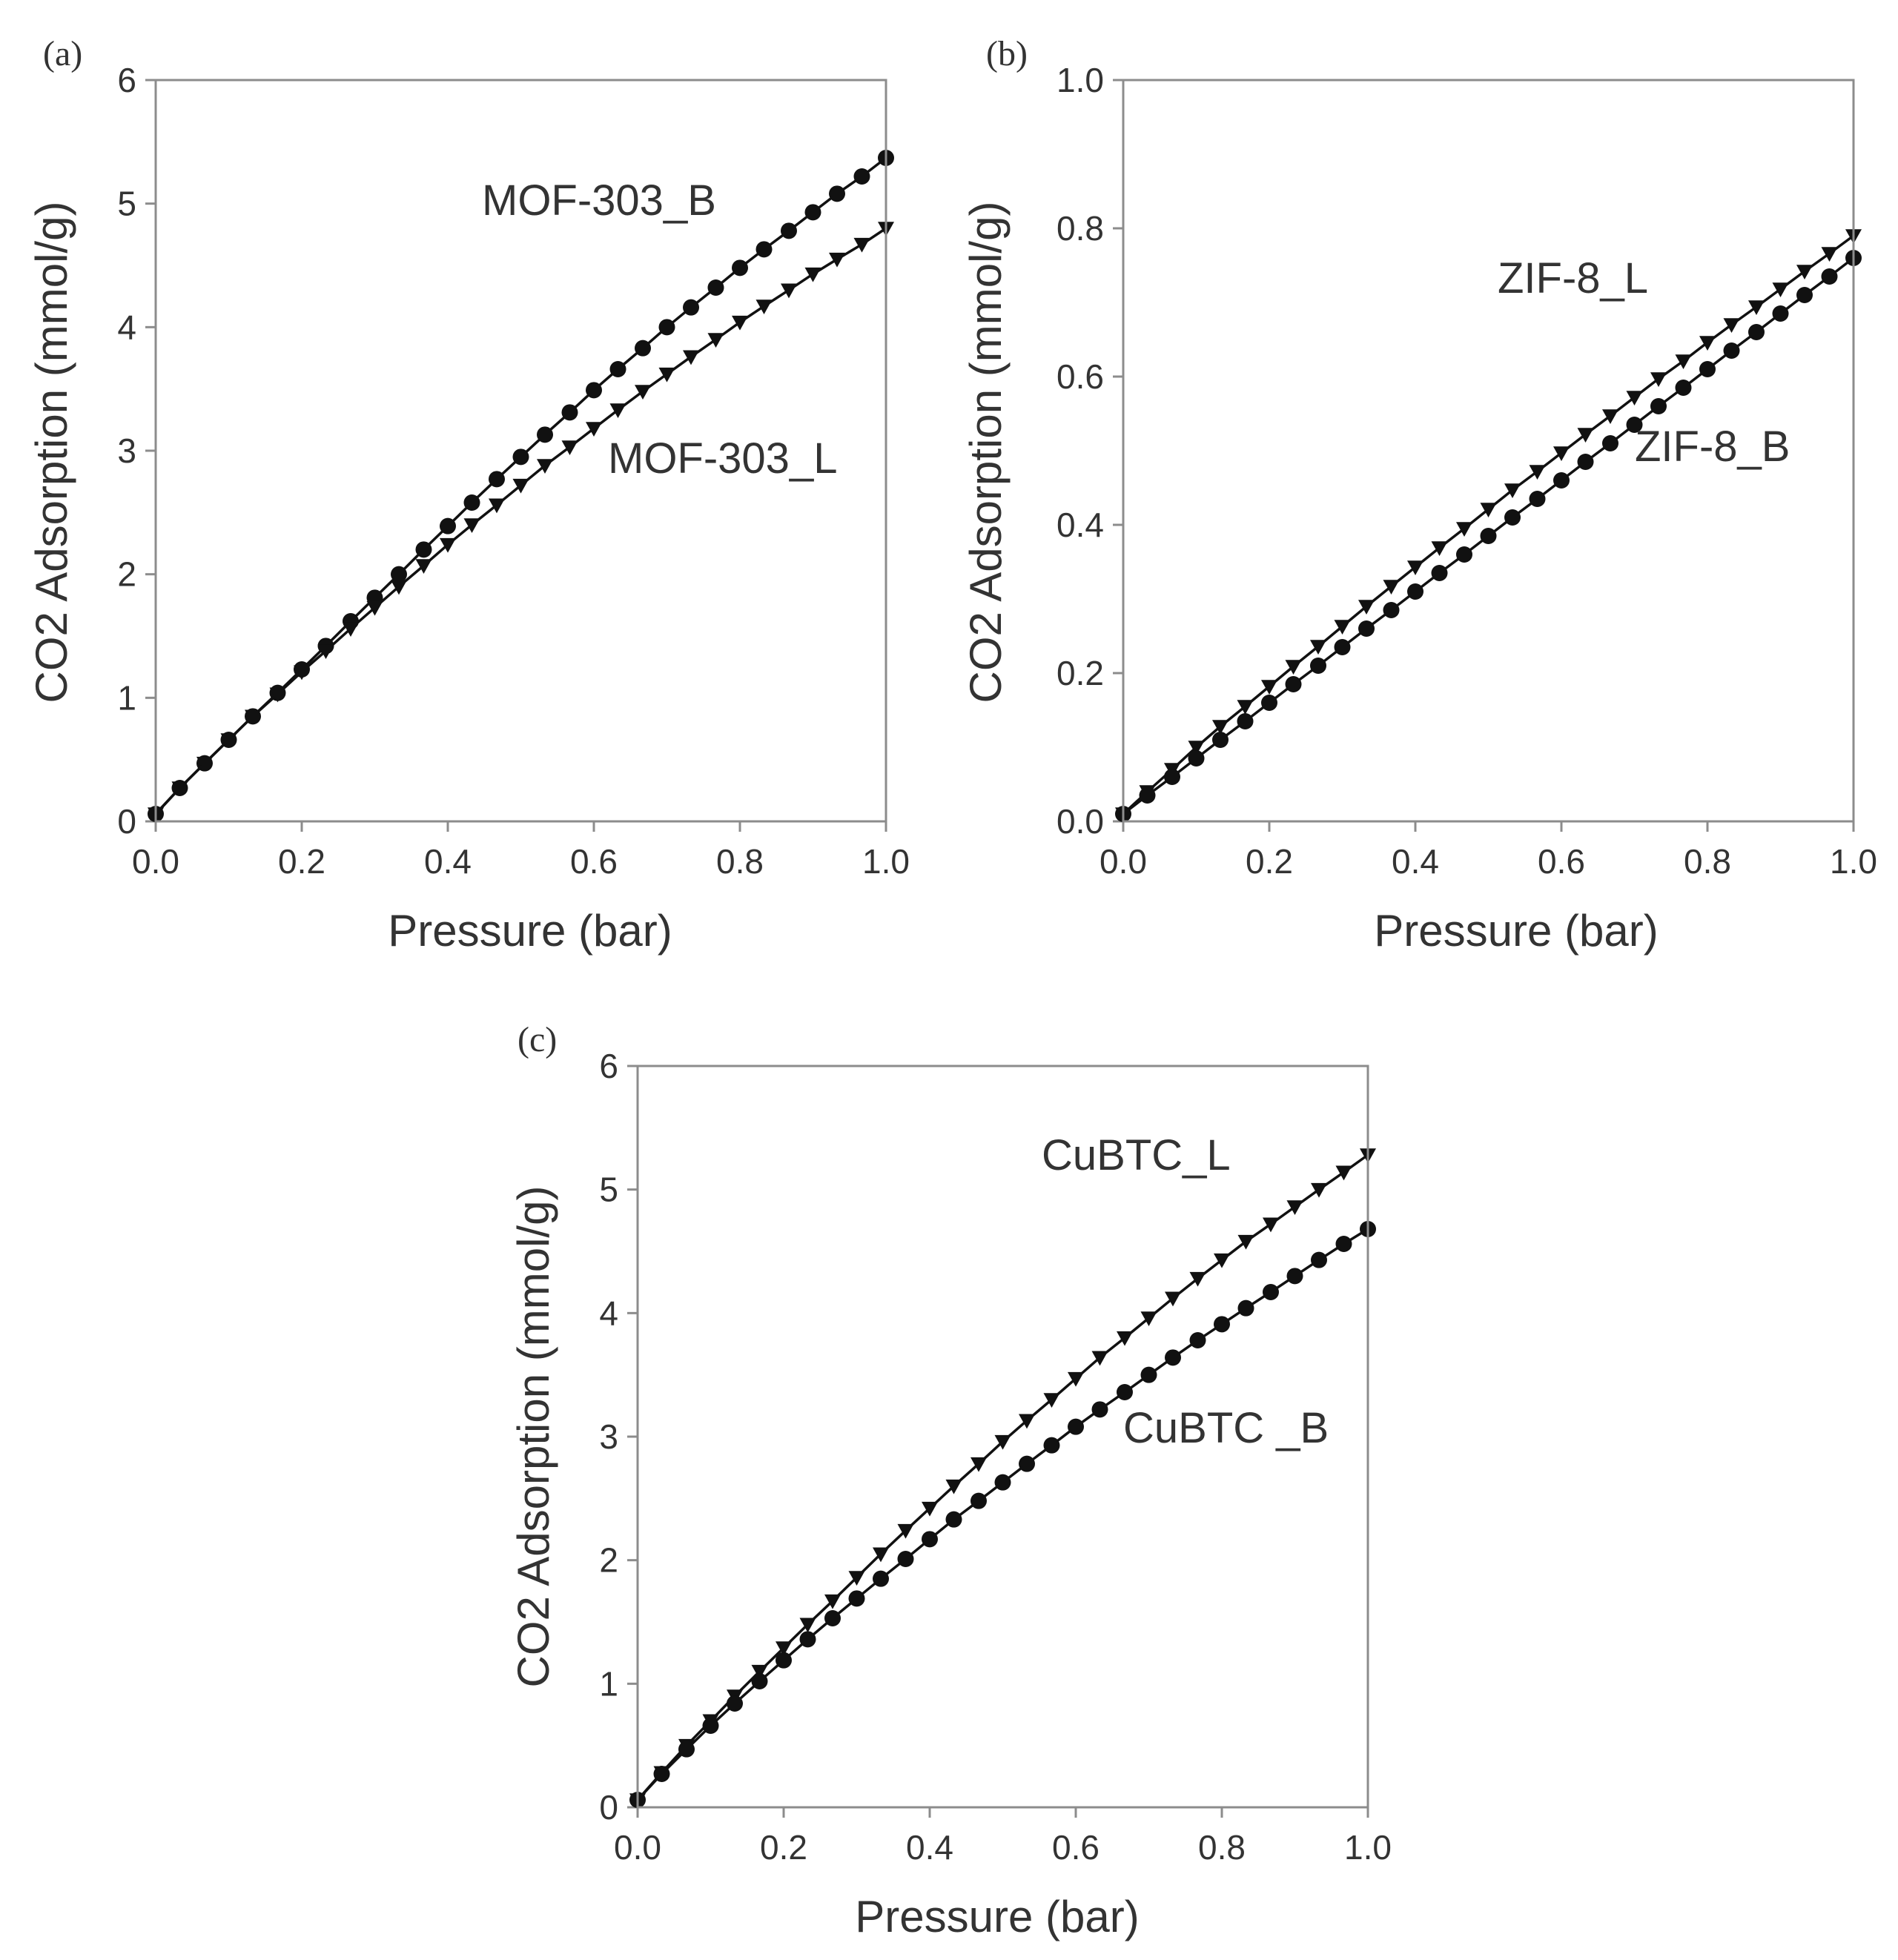  I want to click on panel-label: (b), so click(1007, 53).